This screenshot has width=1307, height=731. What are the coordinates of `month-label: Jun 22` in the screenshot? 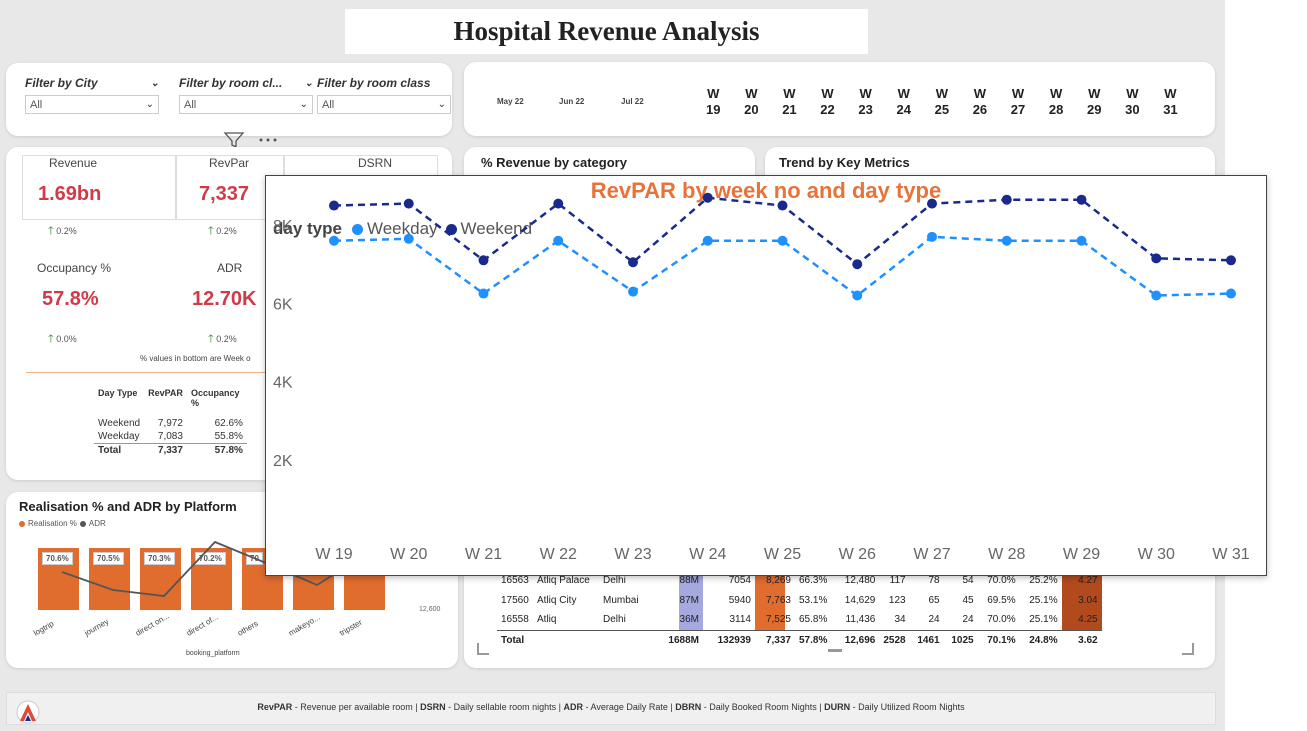 It's located at (572, 101).